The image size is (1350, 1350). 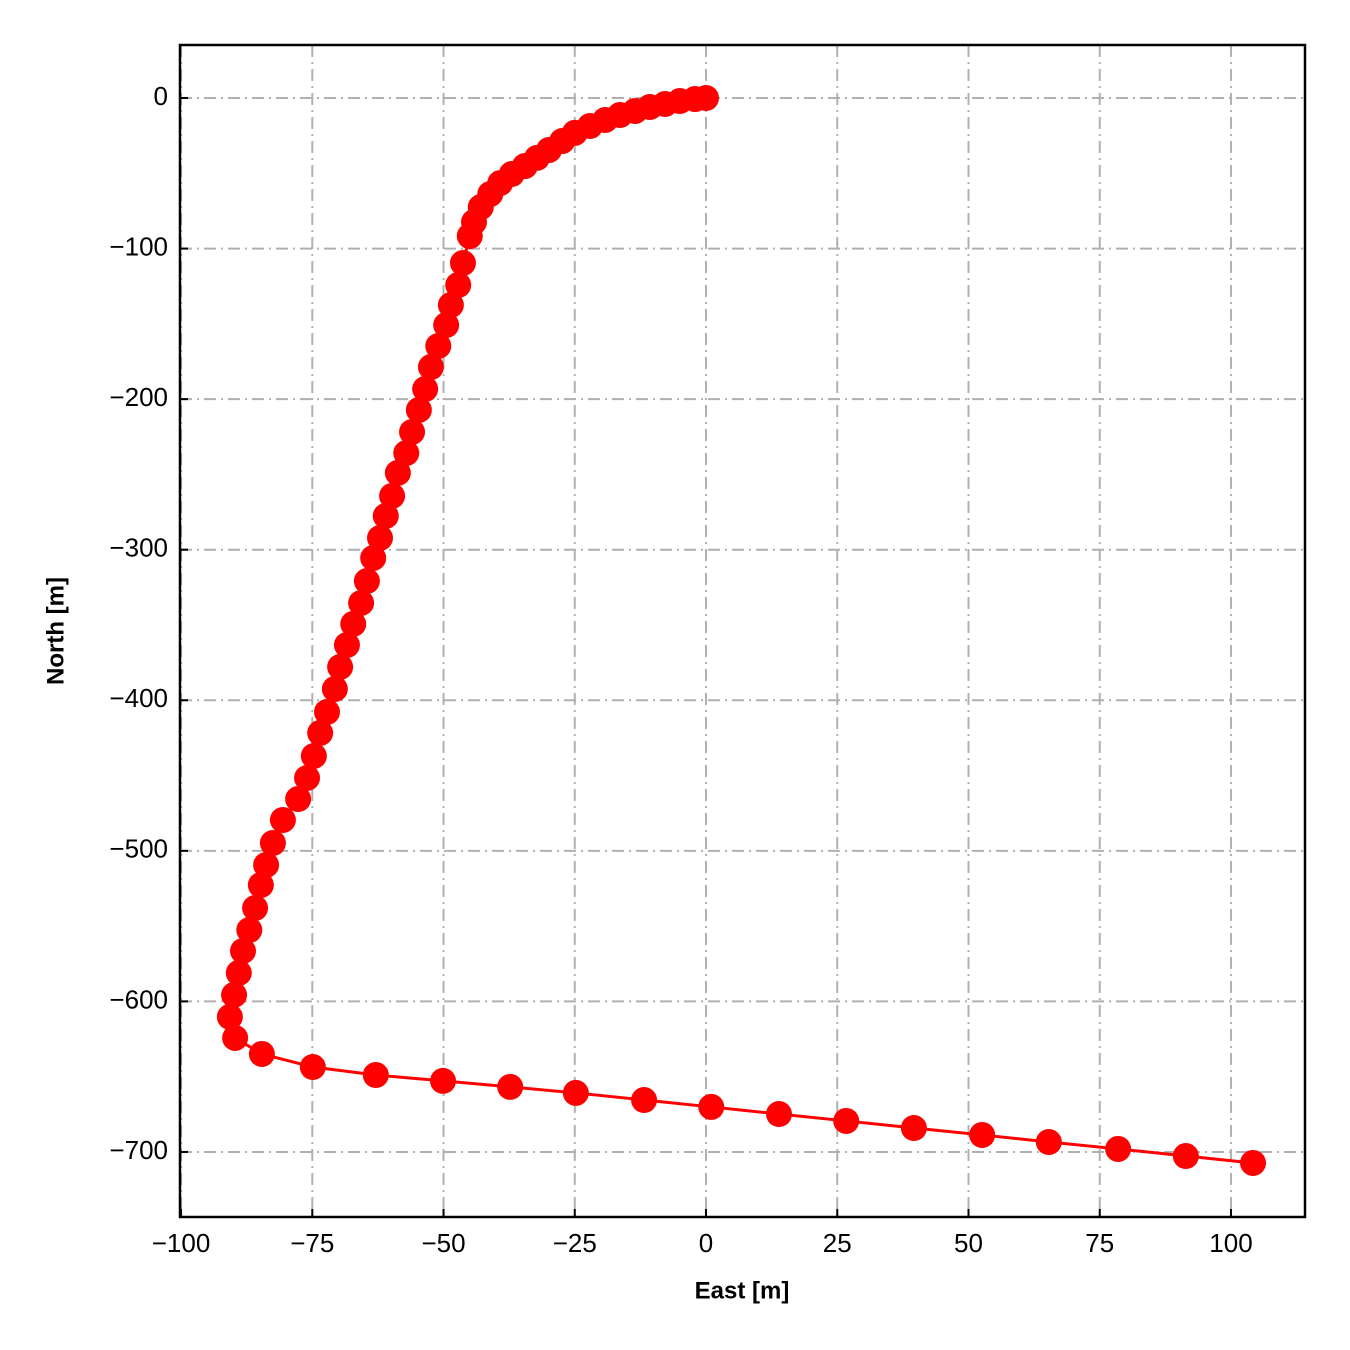 I want to click on x-tick-label: 50, so click(x=968, y=1243).